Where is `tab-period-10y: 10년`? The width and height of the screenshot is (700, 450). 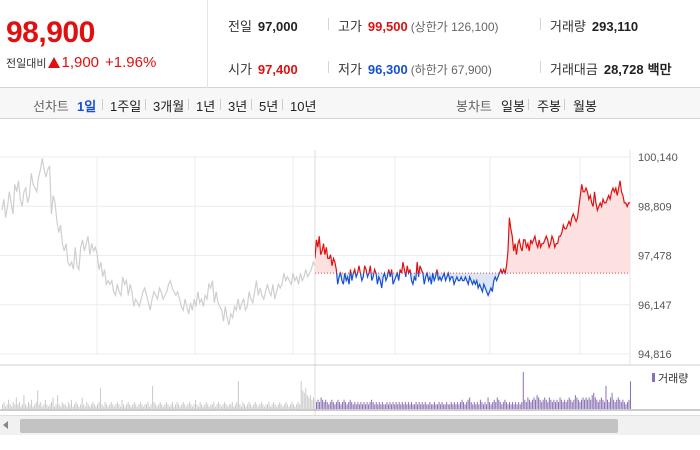
tab-period-10y: 10년 is located at coordinates (303, 106).